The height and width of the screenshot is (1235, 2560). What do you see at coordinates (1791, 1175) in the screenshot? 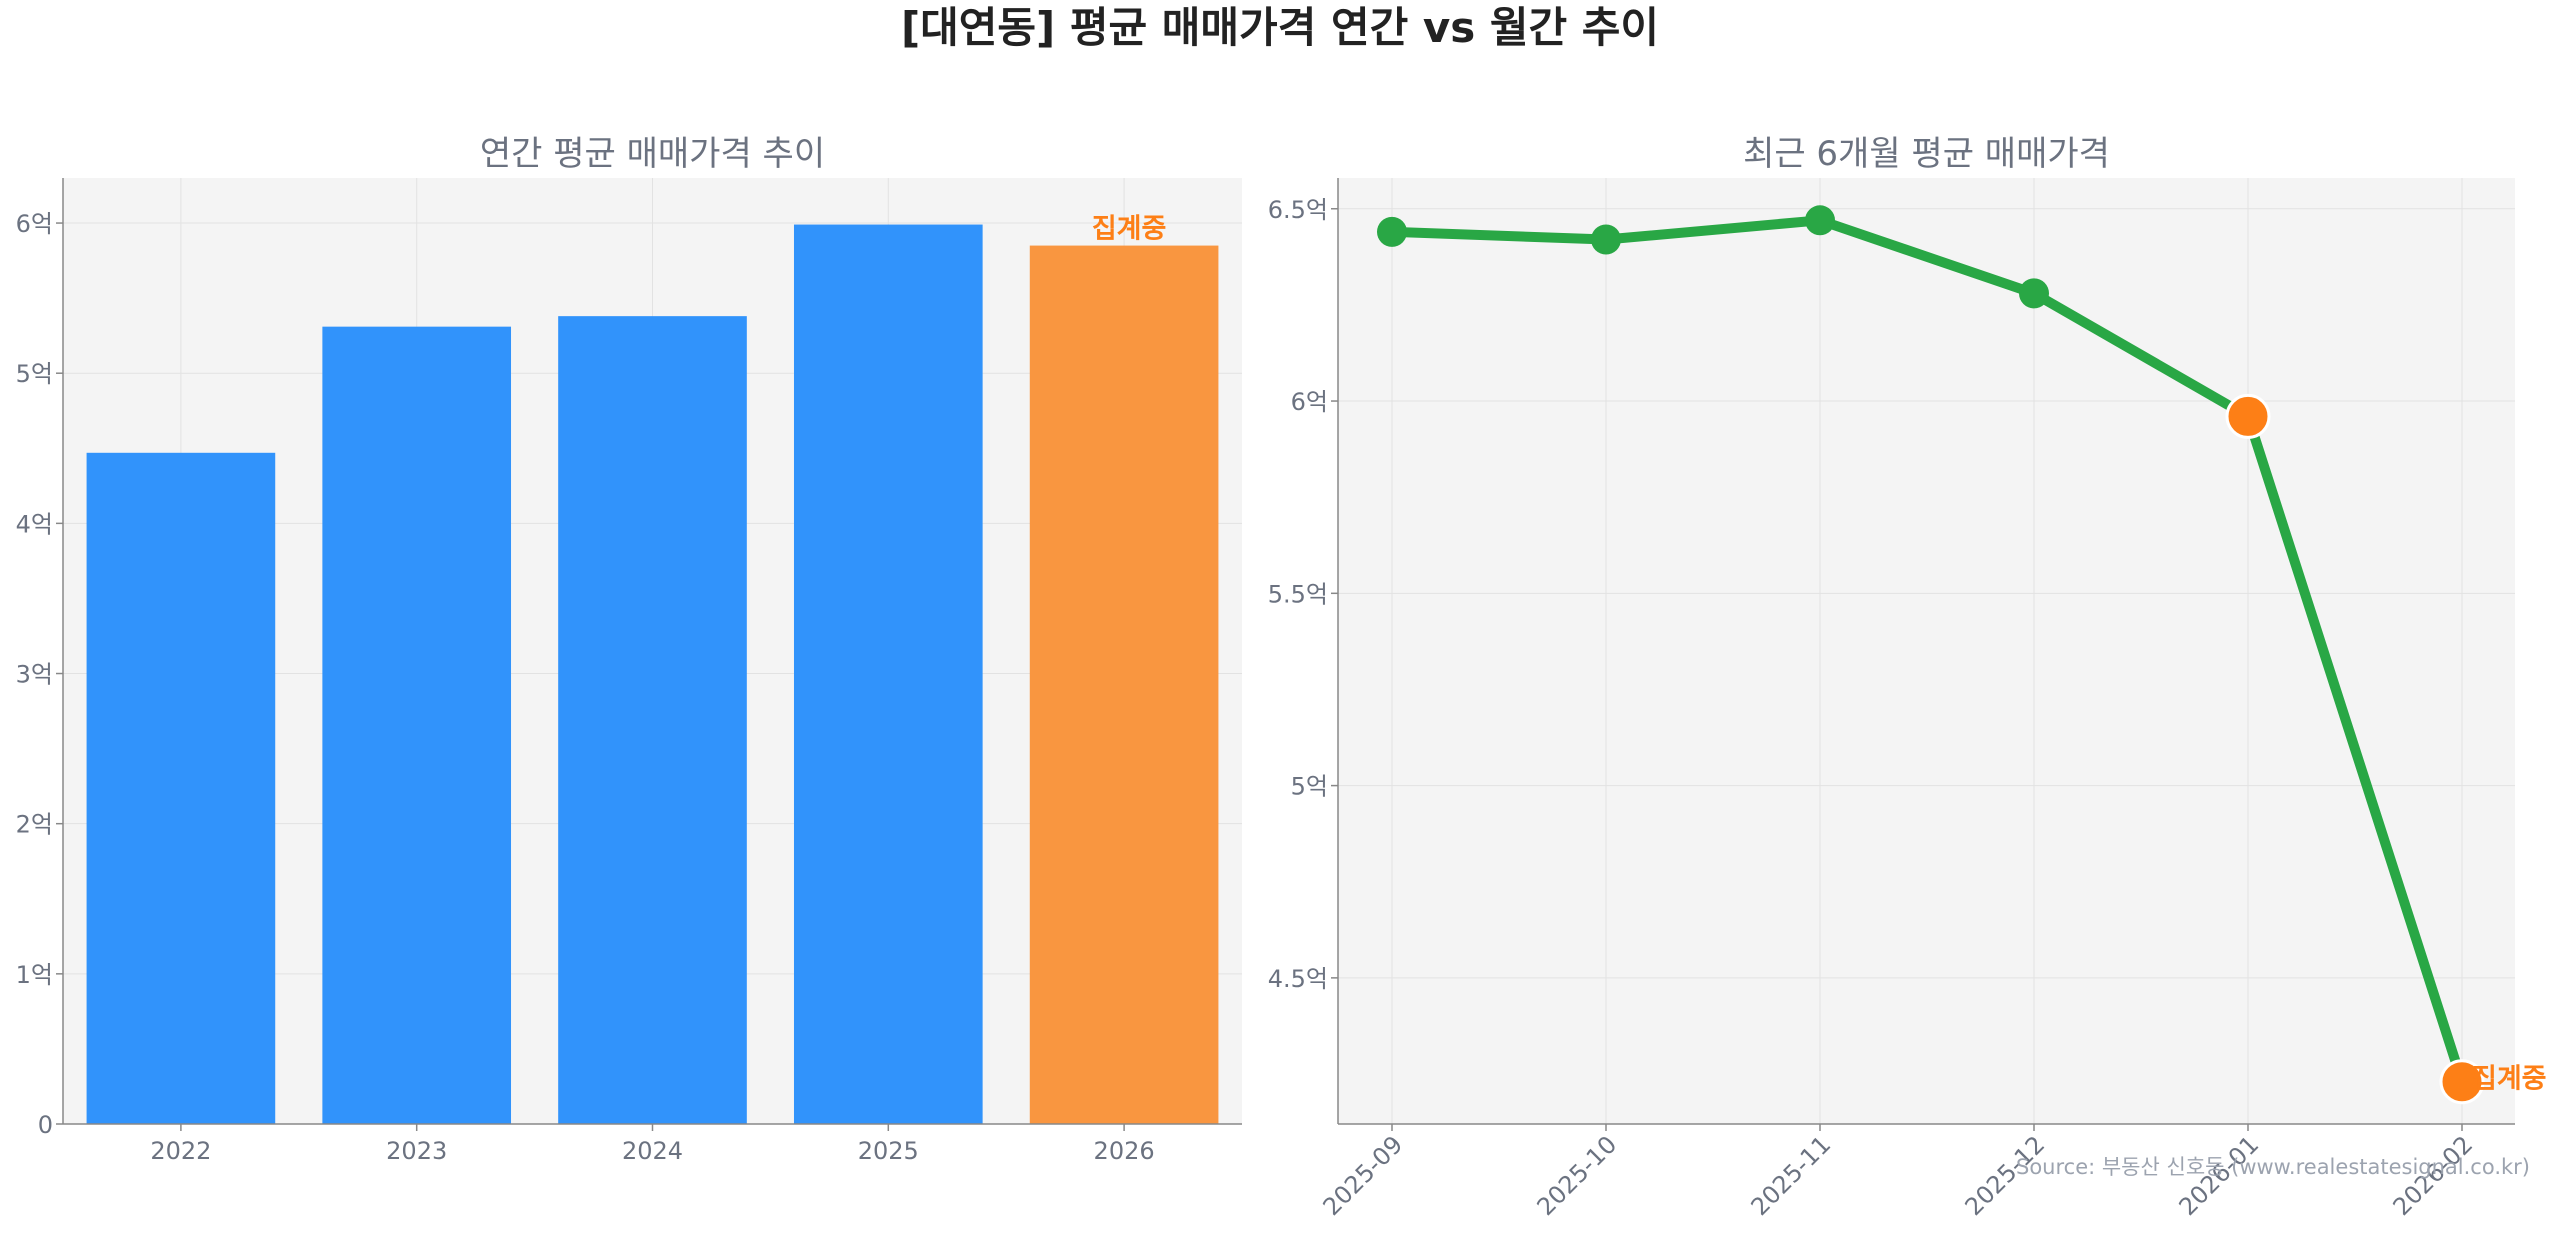
I see `line-xtick-label: 2025-11` at bounding box center [1791, 1175].